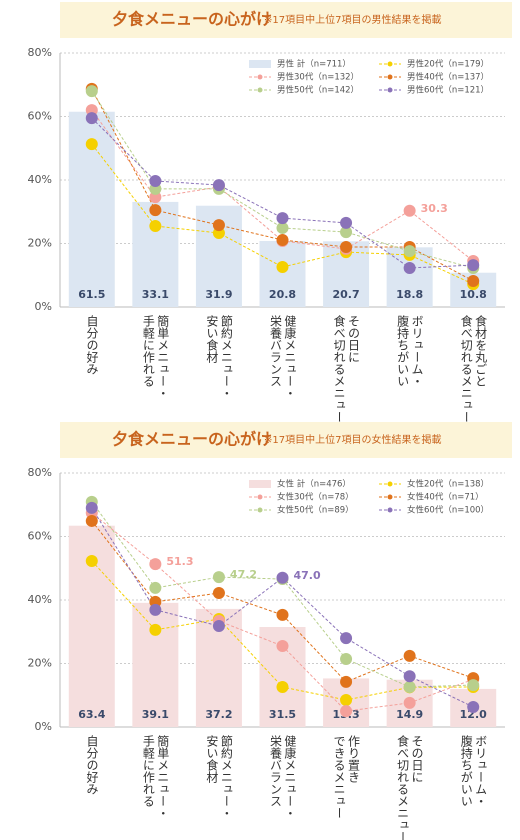 The width and height of the screenshot is (520, 840). Describe the element at coordinates (352, 19) in the screenshot. I see `chart-subtitle: ※17項目中上位7項目の男性結果を掲載` at that location.